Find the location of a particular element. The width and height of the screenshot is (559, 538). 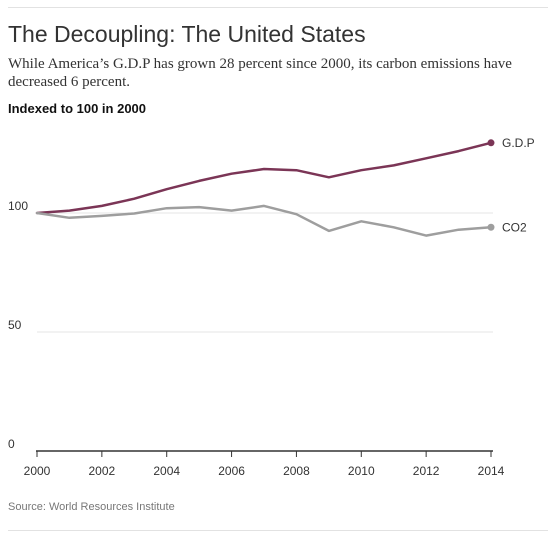

series-line-gdp is located at coordinates (264, 178).